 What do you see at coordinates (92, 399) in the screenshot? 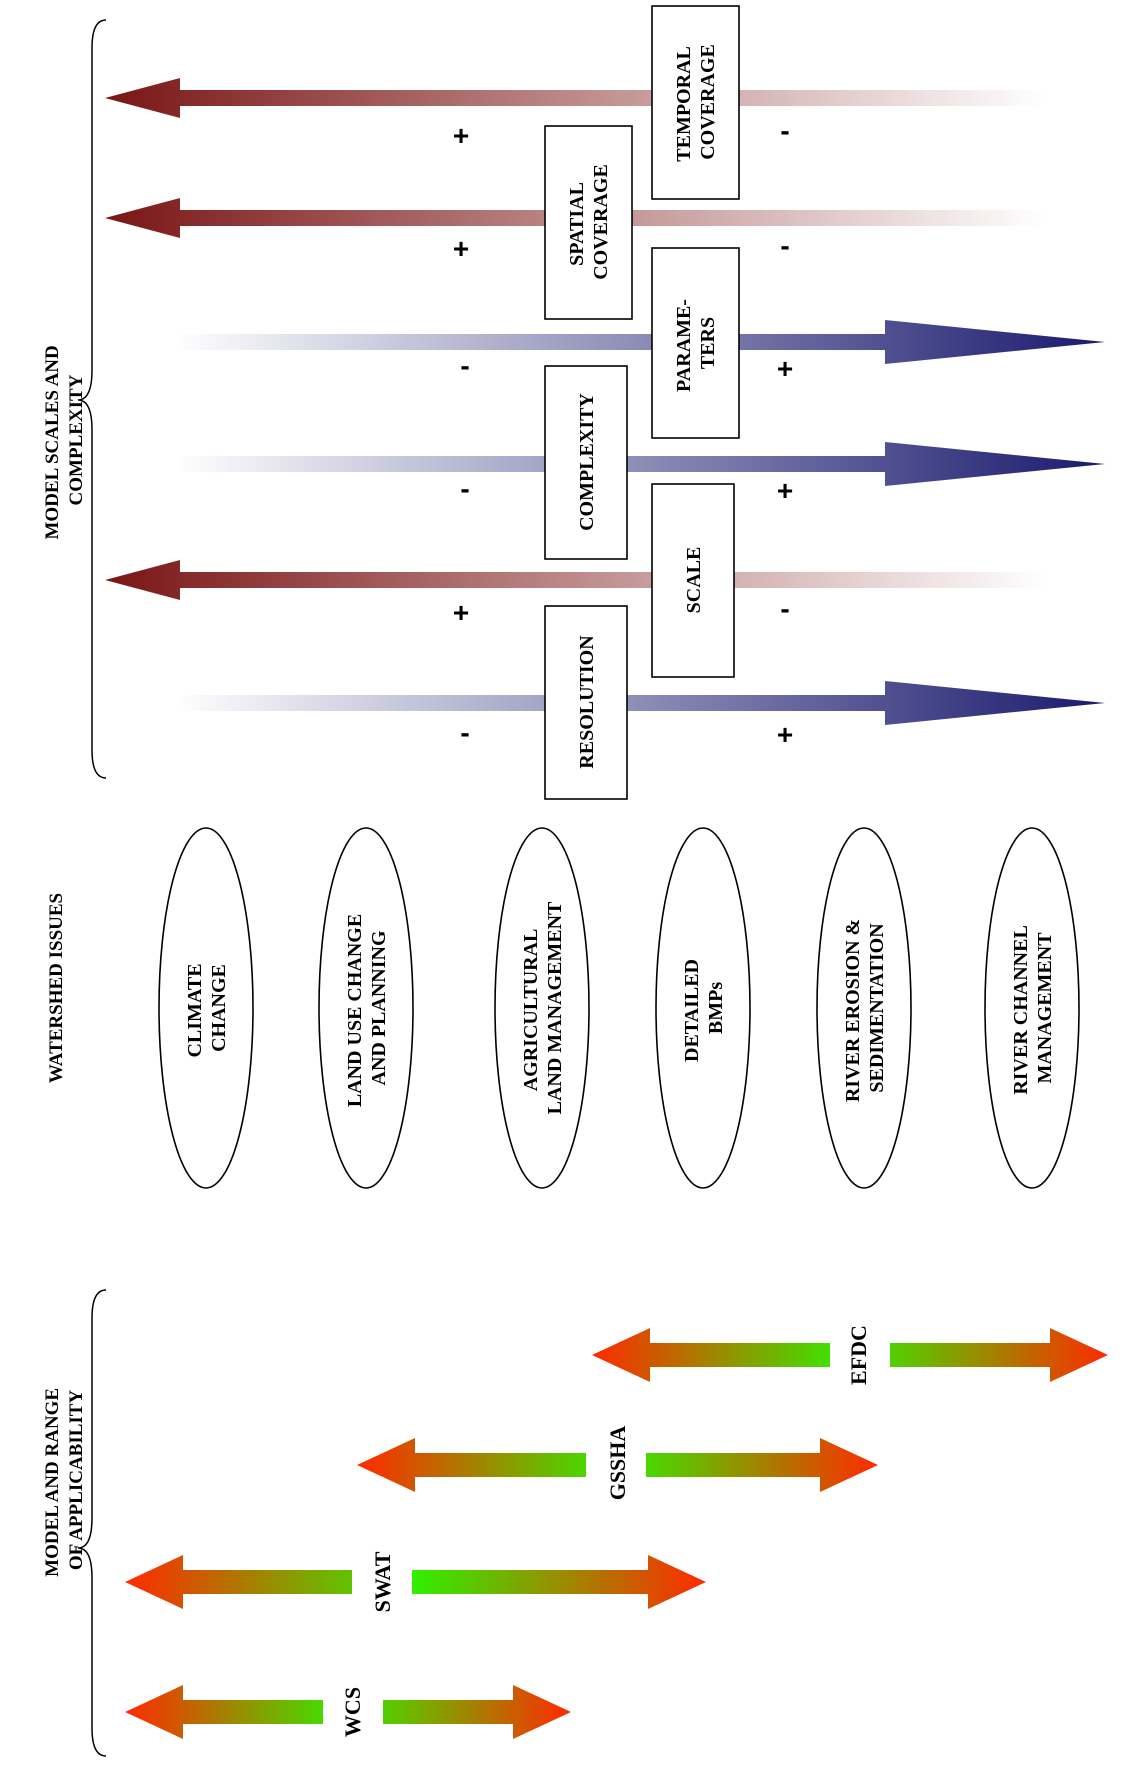
I see `model-scales-brace` at bounding box center [92, 399].